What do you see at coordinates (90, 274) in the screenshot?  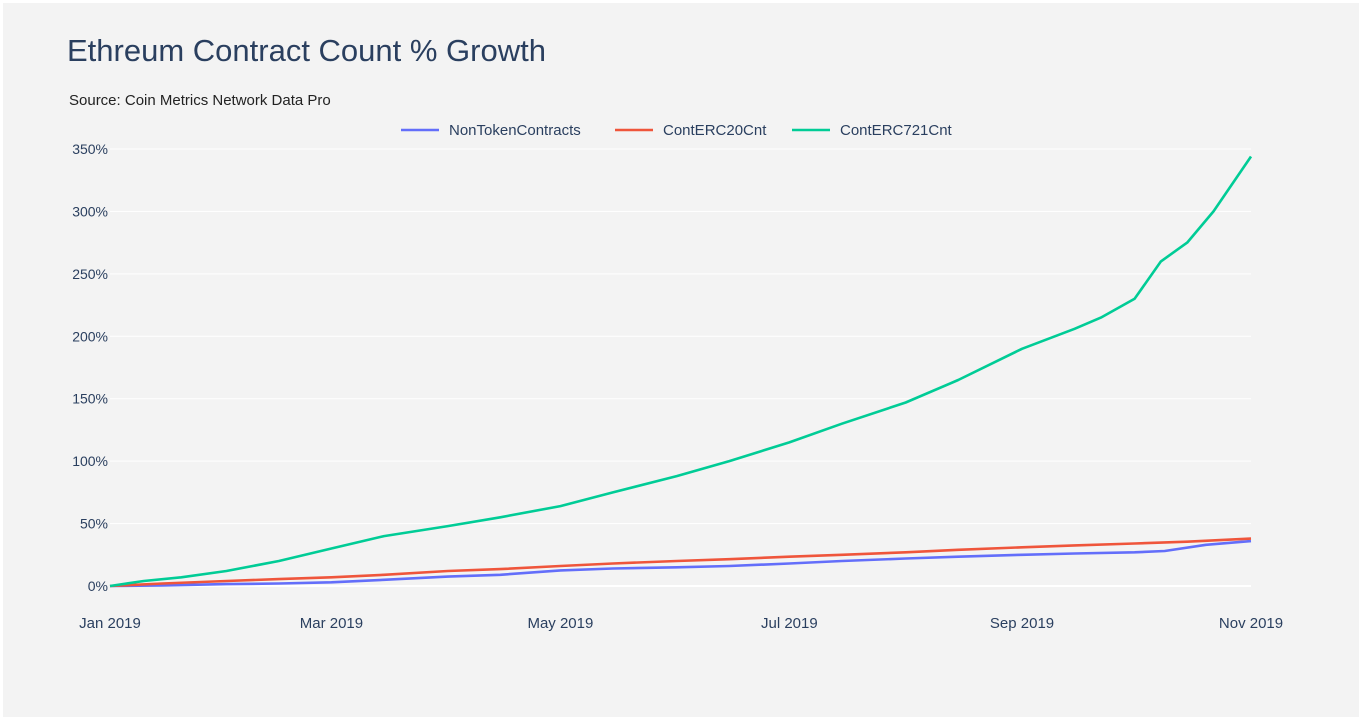 I see `y-tick-label: 250%` at bounding box center [90, 274].